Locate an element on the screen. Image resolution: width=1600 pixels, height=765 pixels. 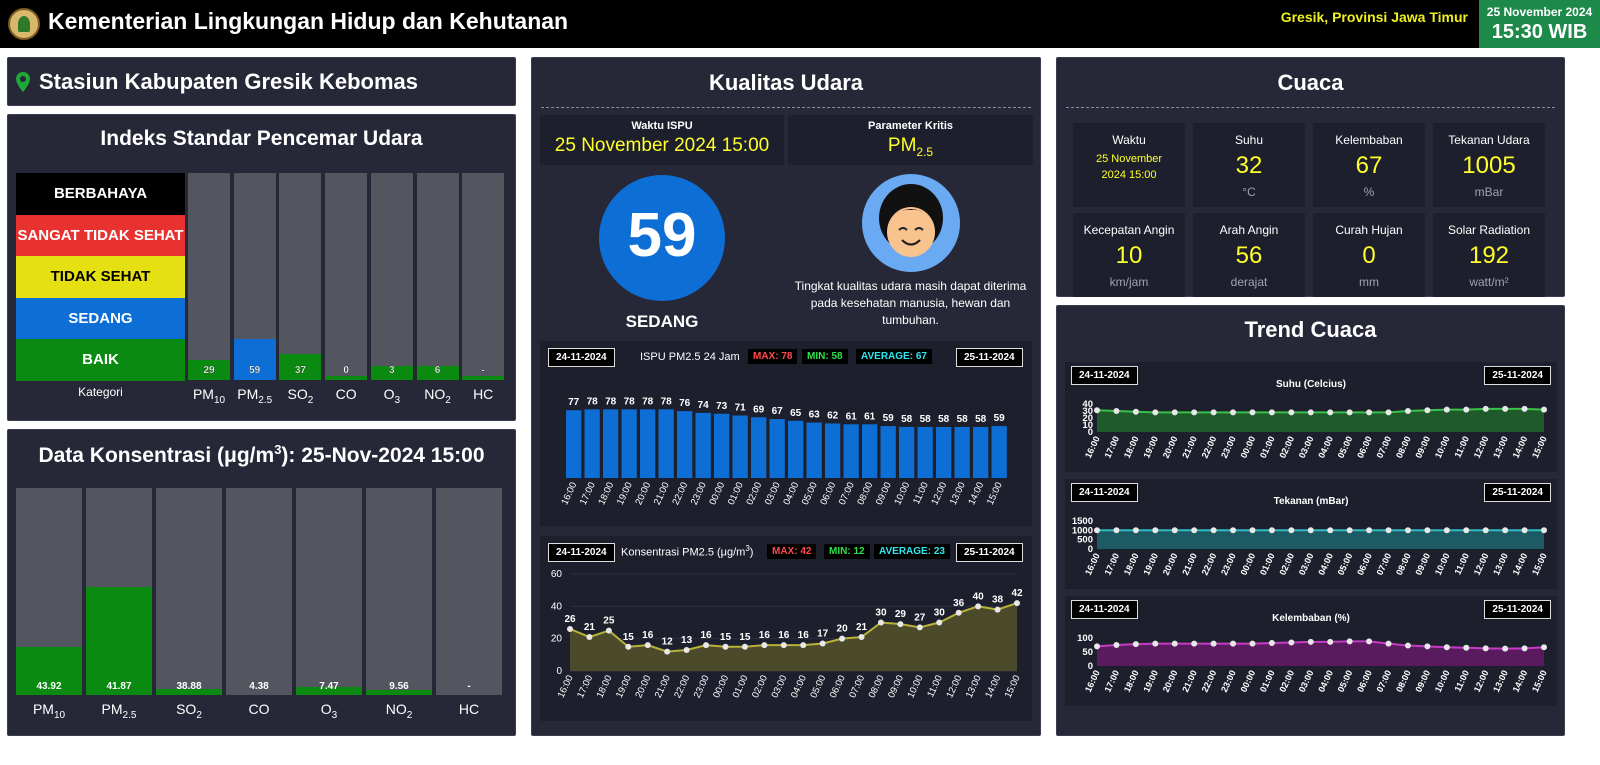
station-panel: Stasiun Kabupaten Gresik Kebomas is located at coordinates (261, 81).